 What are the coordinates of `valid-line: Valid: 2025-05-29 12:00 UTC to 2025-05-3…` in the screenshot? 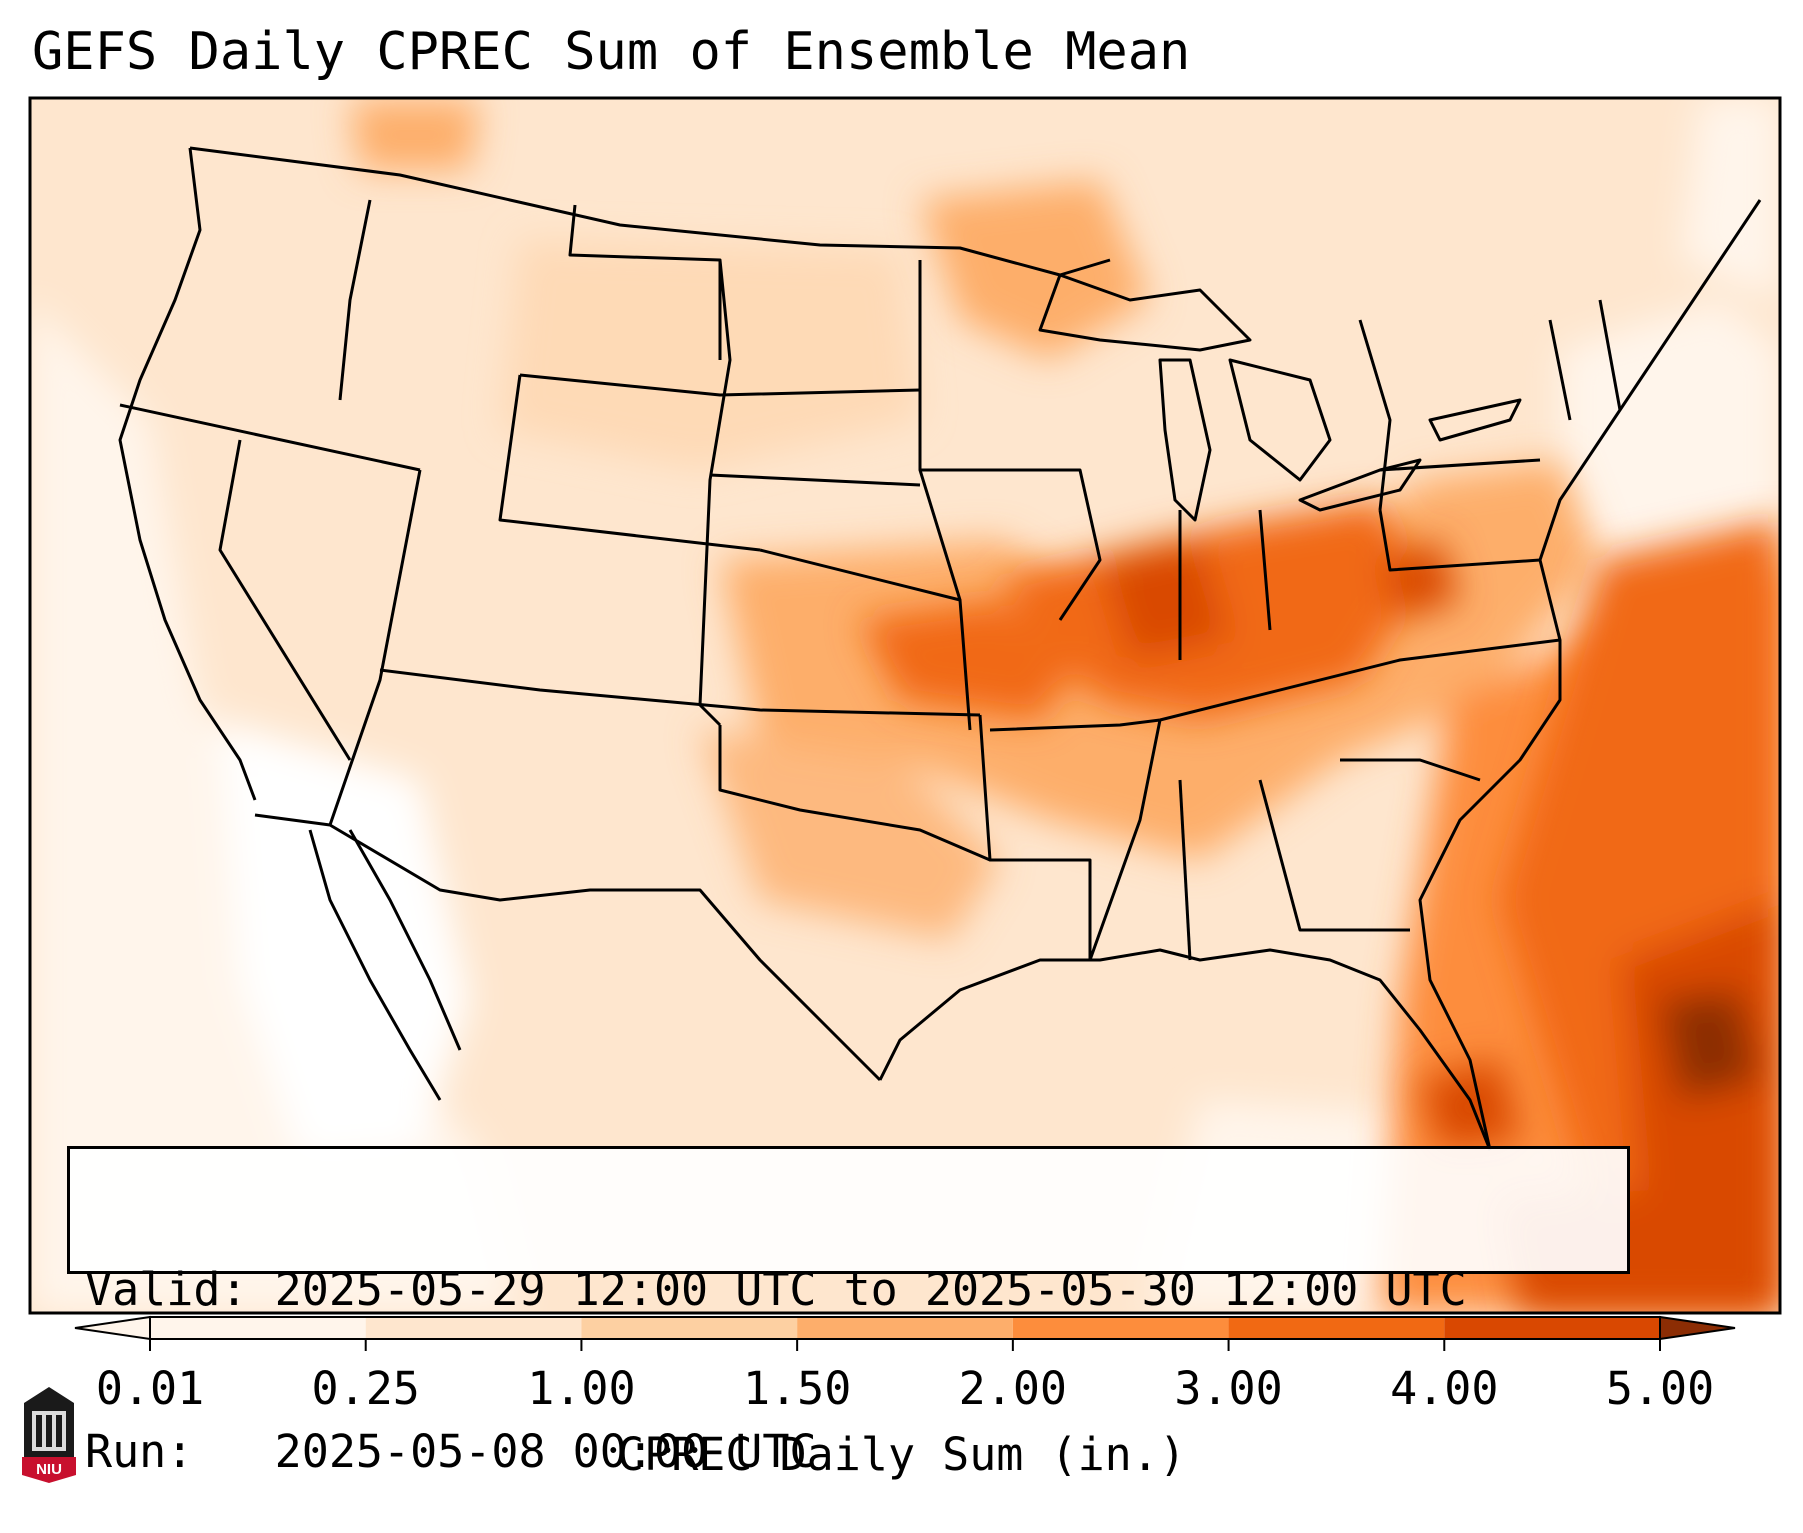 It's located at (848, 1290).